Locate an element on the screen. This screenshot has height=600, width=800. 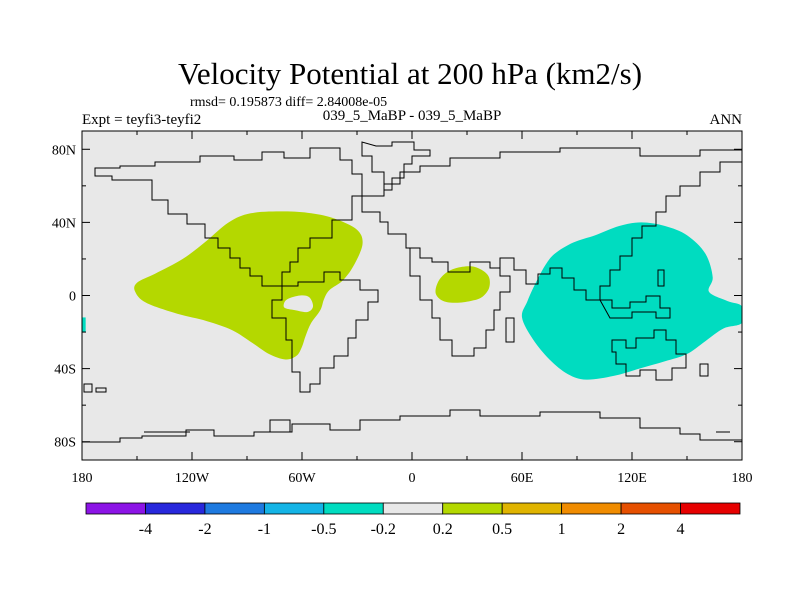
colorbar-label: 1 is located at coordinates (562, 529).